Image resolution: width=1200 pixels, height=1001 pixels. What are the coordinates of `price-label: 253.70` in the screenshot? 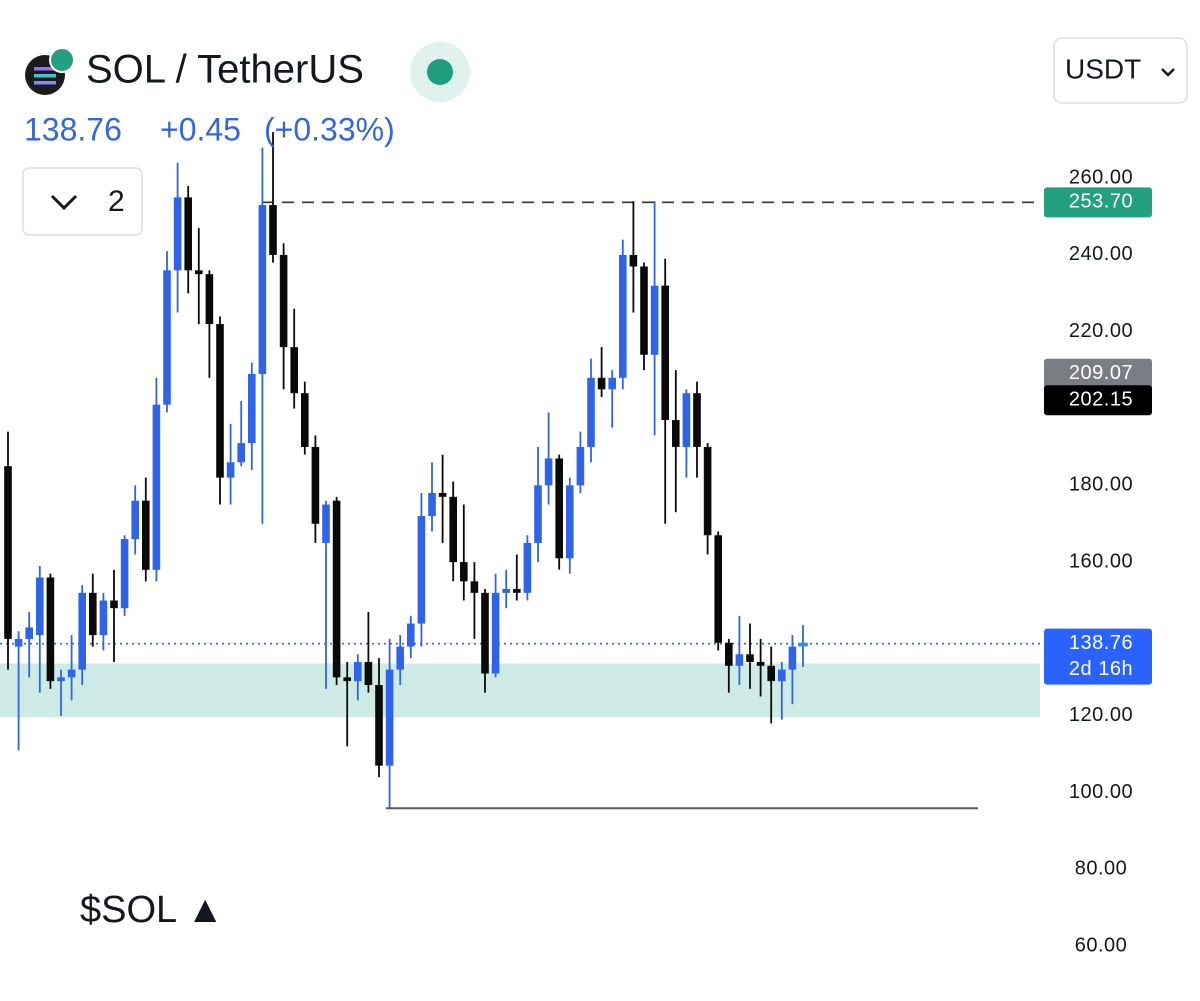 It's located at (1101, 202).